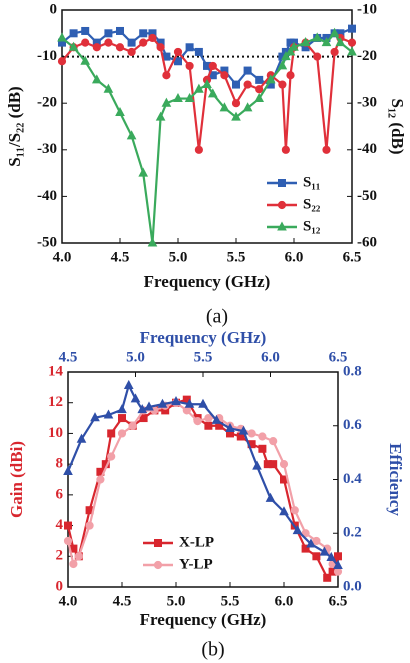  Describe the element at coordinates (236, 257) in the screenshot. I see `x-tick-label: 5.5` at that location.